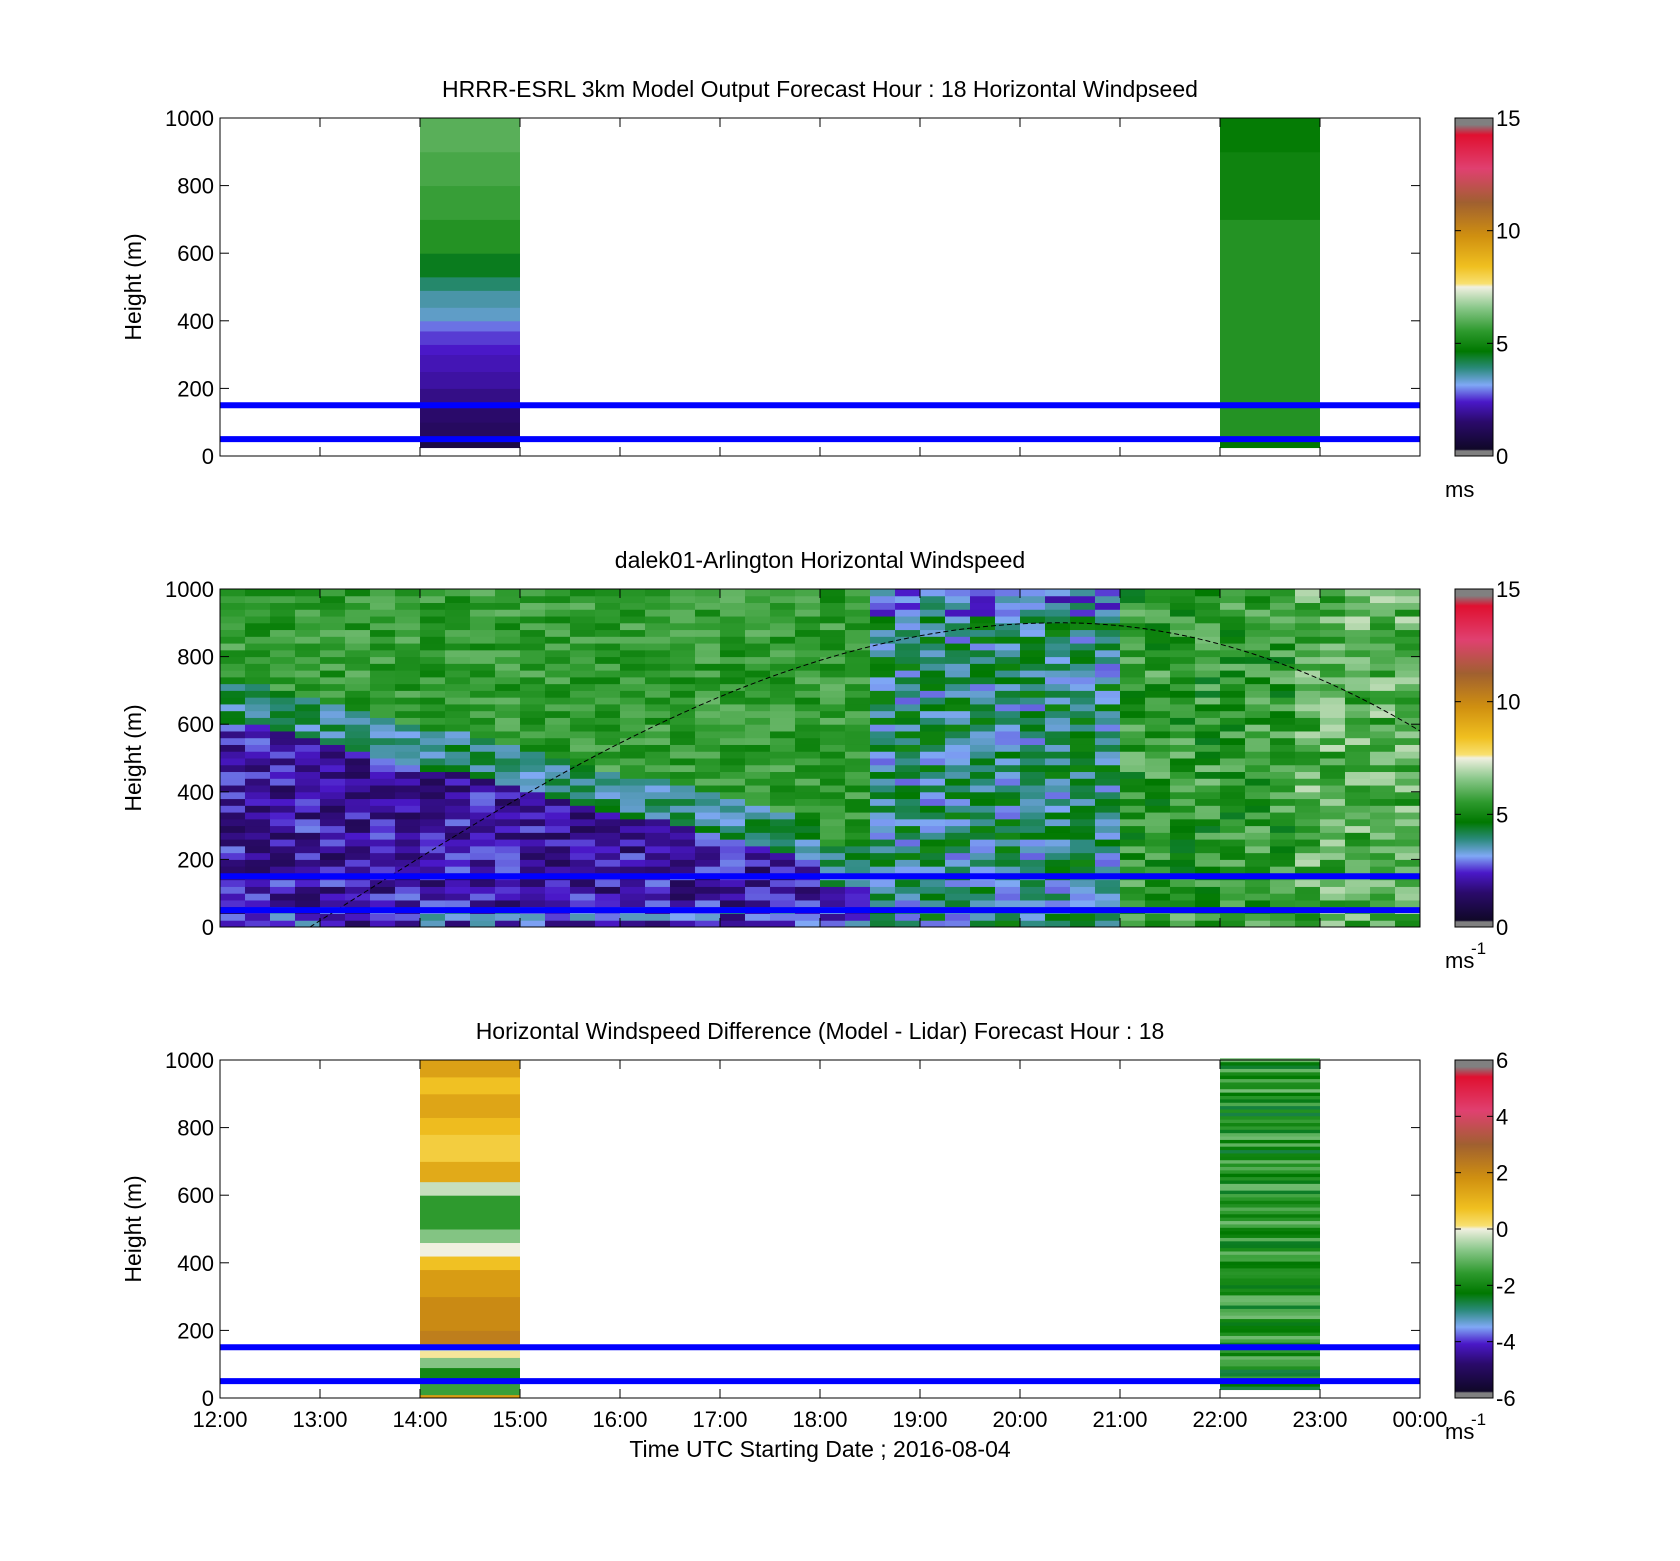 The height and width of the screenshot is (1561, 1680). Describe the element at coordinates (1502, 814) in the screenshot. I see `colorbar-tick-label: 5` at that location.